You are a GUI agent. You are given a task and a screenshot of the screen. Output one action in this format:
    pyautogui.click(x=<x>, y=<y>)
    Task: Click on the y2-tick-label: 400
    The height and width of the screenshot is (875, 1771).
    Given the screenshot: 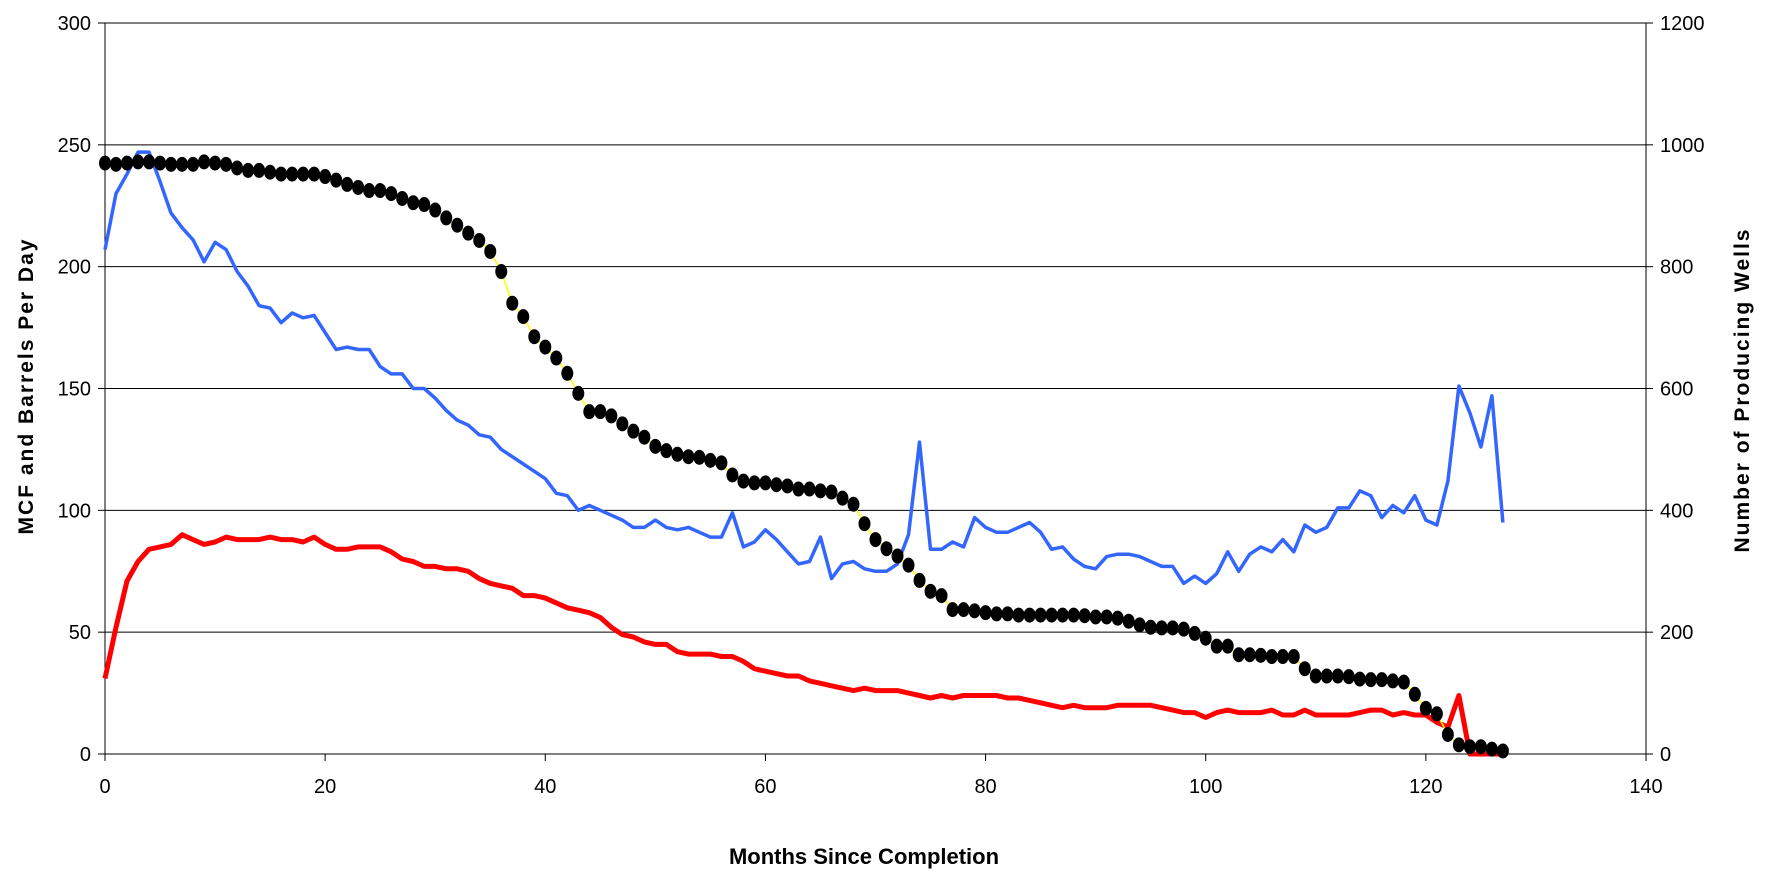 What is the action you would take?
    pyautogui.click(x=1676, y=511)
    